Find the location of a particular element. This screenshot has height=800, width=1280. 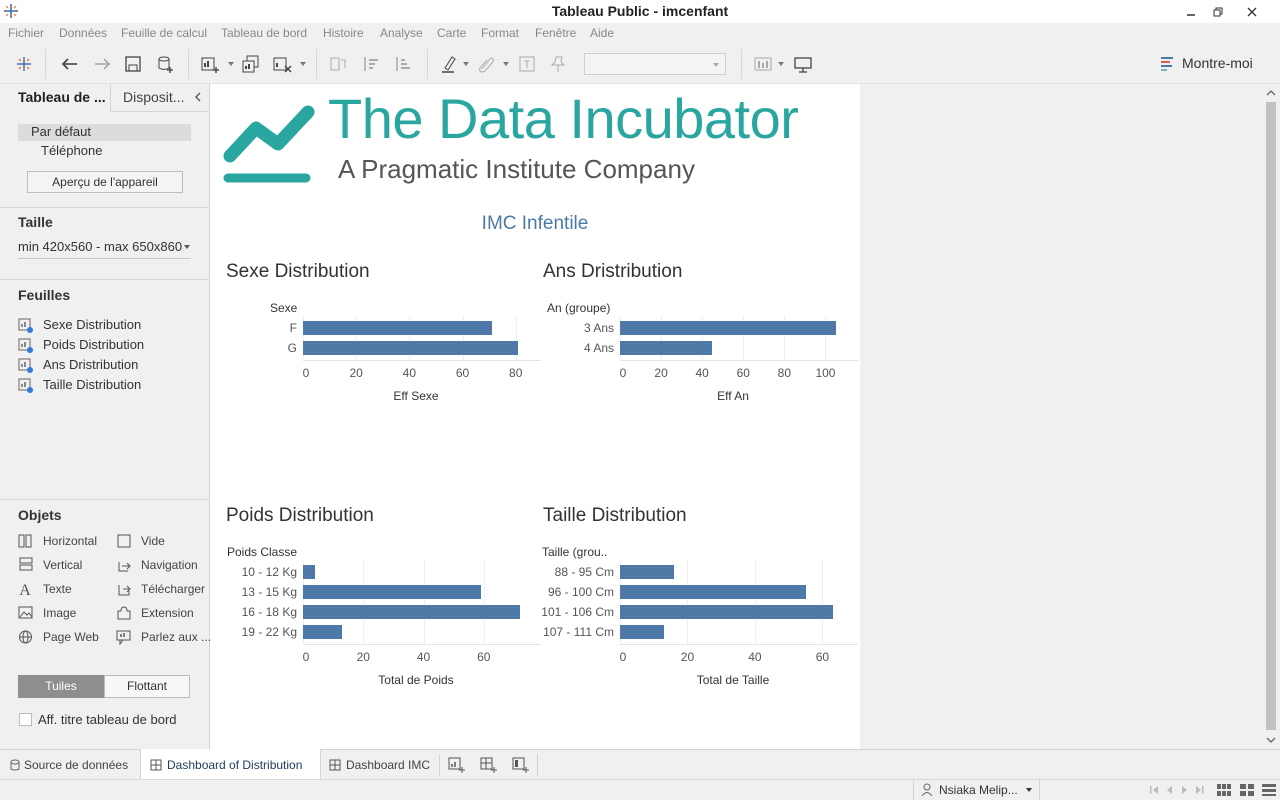

show-me-button: Montre-moi is located at coordinates (1217, 63).